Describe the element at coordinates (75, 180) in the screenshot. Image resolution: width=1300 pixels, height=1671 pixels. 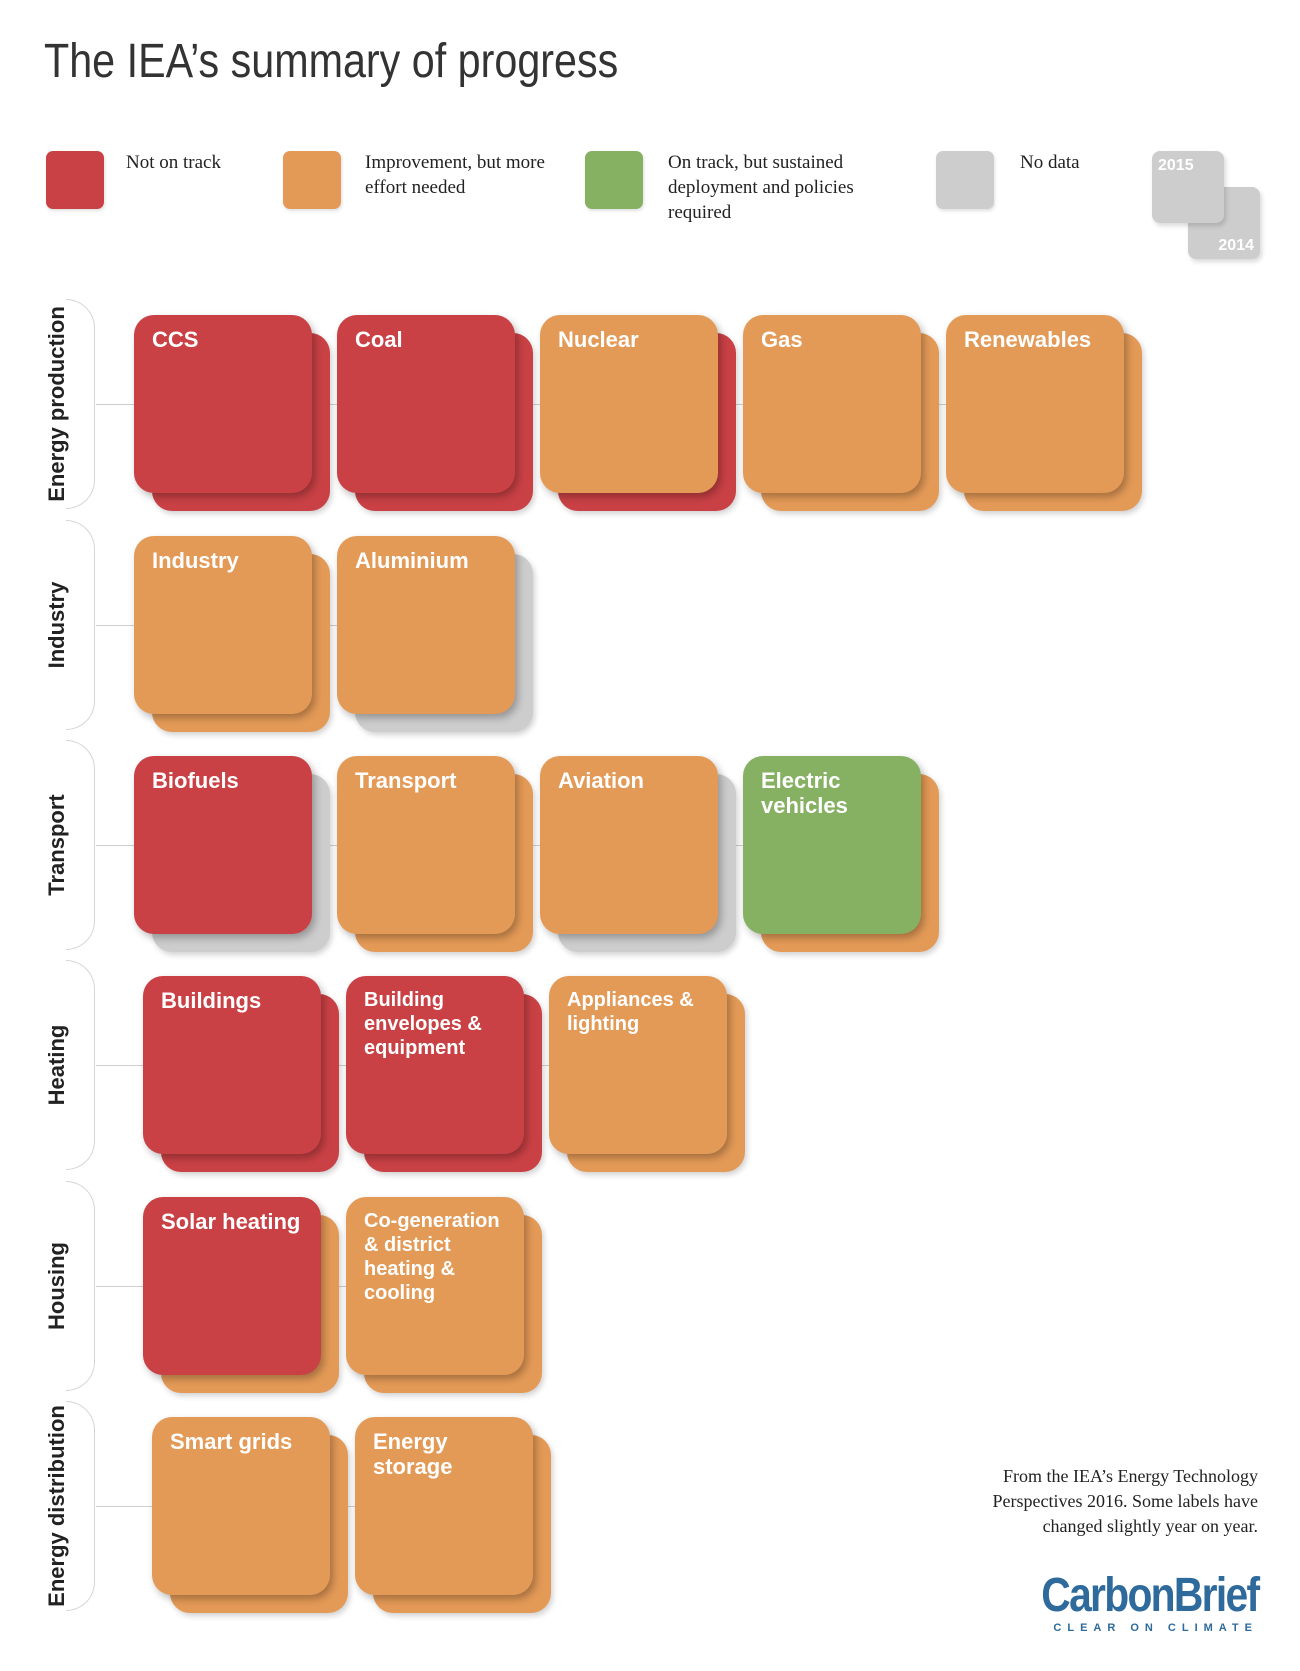
I see `legend-swatch-red` at that location.